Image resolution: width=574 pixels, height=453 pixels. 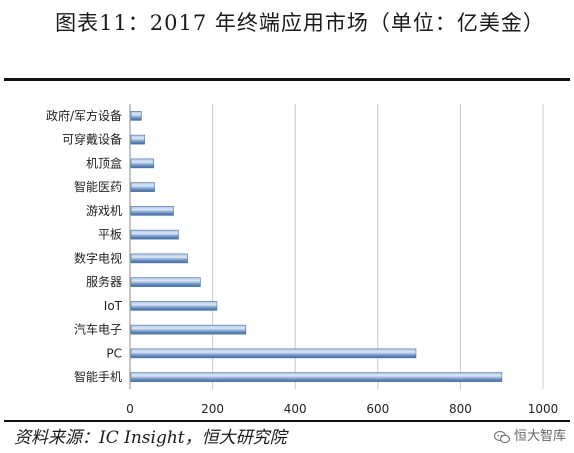 What do you see at coordinates (130, 409) in the screenshot?
I see `x-tick-label: 0` at bounding box center [130, 409].